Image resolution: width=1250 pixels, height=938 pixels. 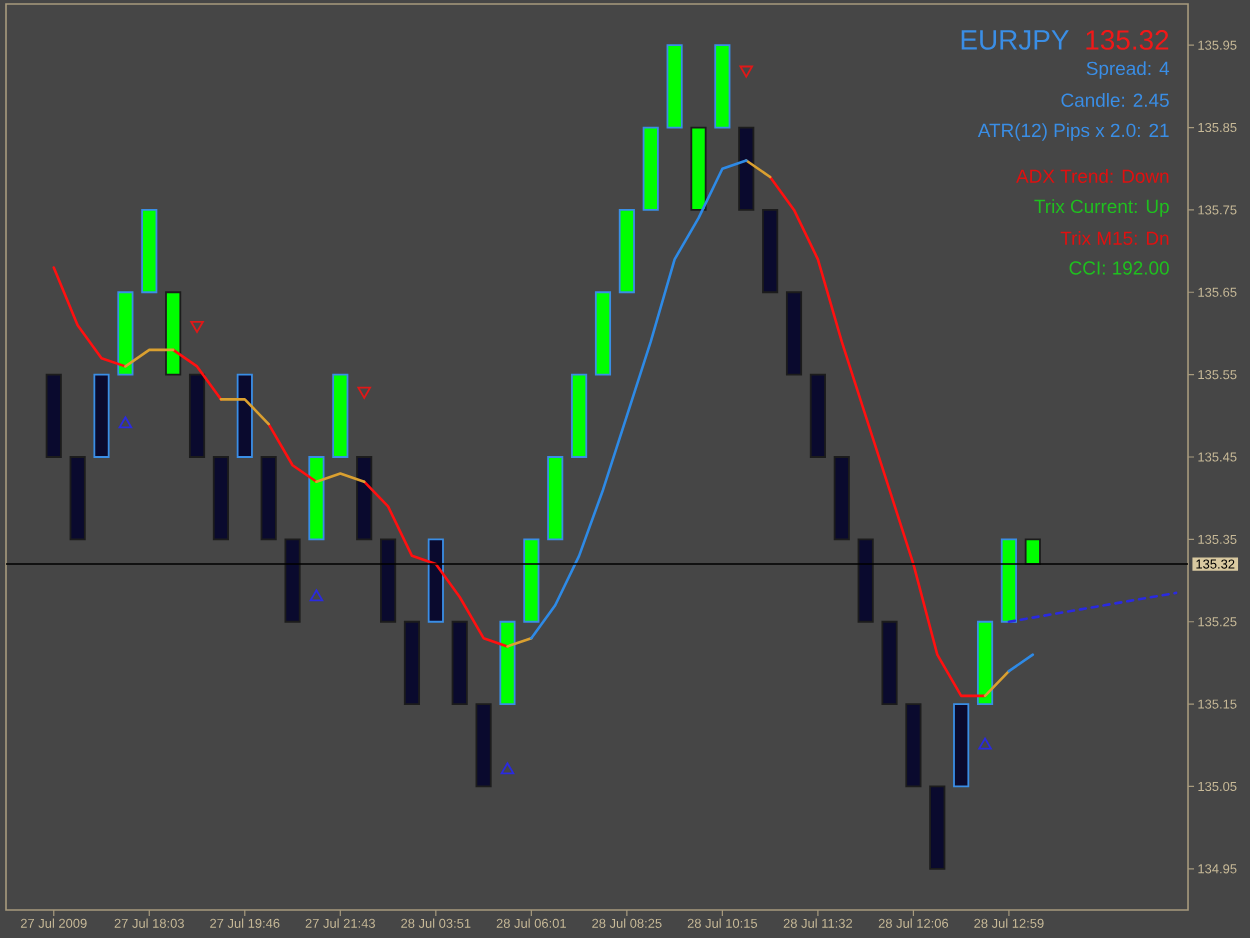 What do you see at coordinates (1115, 100) in the screenshot?
I see `annotation: Candle: 2.45` at bounding box center [1115, 100].